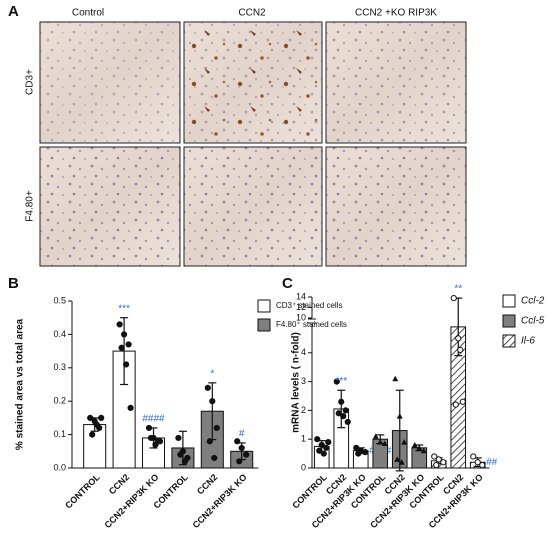 This screenshot has width=550, height=542. What do you see at coordinates (30, 206) in the screenshot?
I see `row-label: F4.80+` at bounding box center [30, 206].